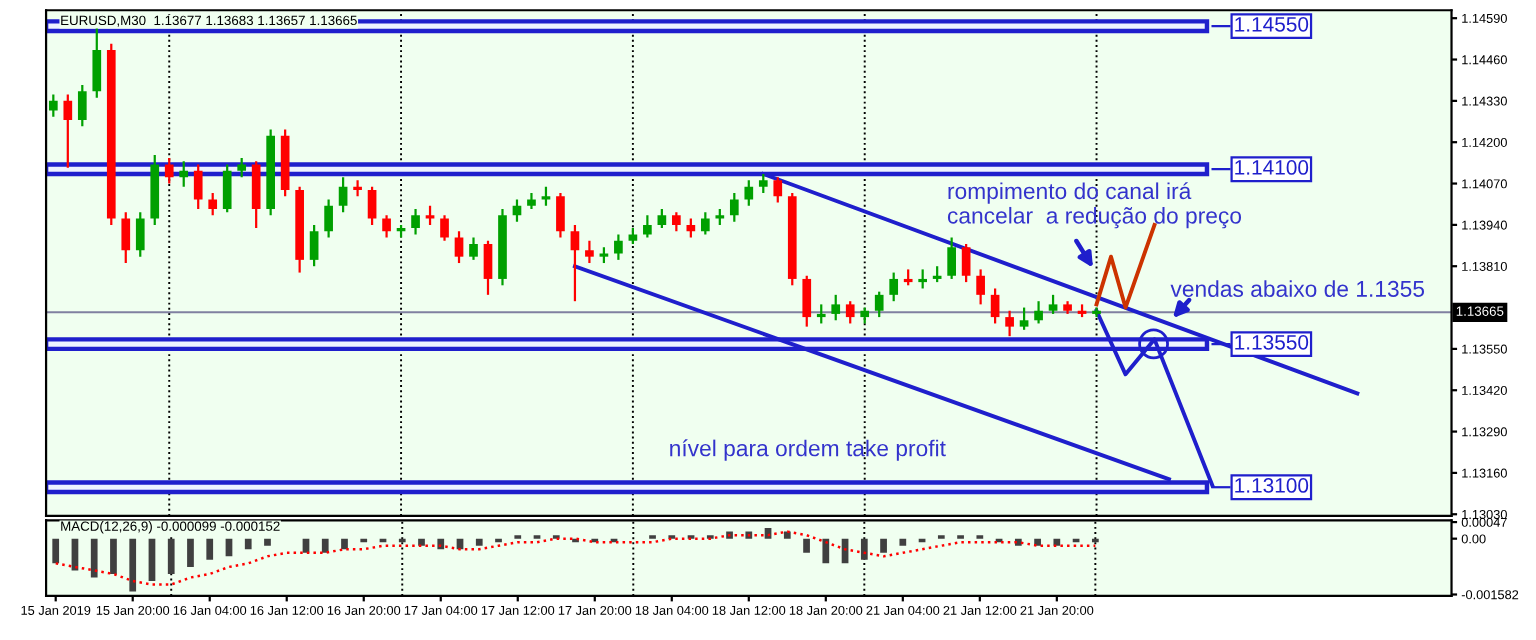 This screenshot has width=1536, height=640. Describe the element at coordinates (1272, 485) in the screenshot. I see `band-label: 1.13100` at that location.